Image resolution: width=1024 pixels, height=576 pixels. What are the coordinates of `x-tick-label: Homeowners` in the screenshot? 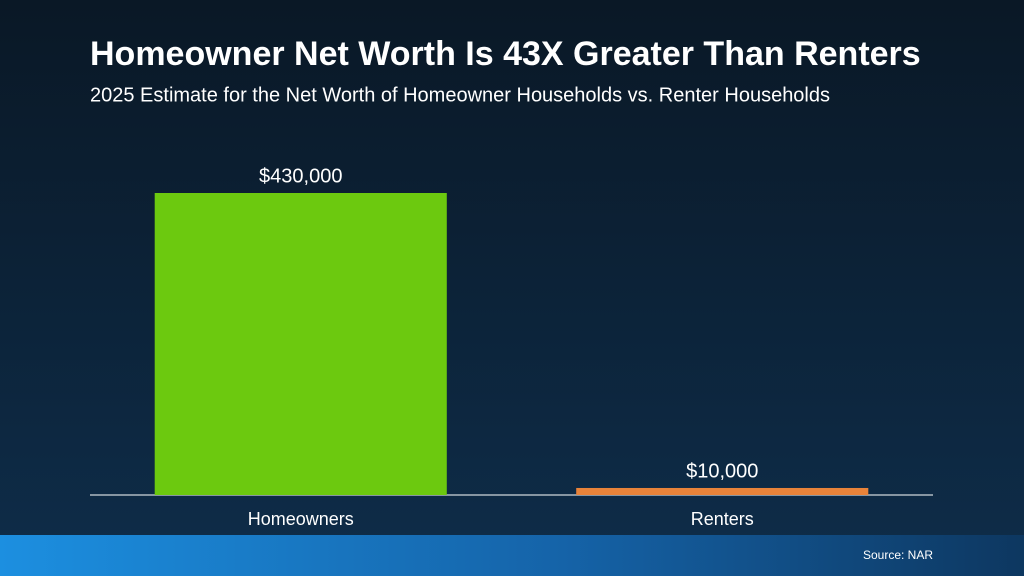 It's located at (301, 519).